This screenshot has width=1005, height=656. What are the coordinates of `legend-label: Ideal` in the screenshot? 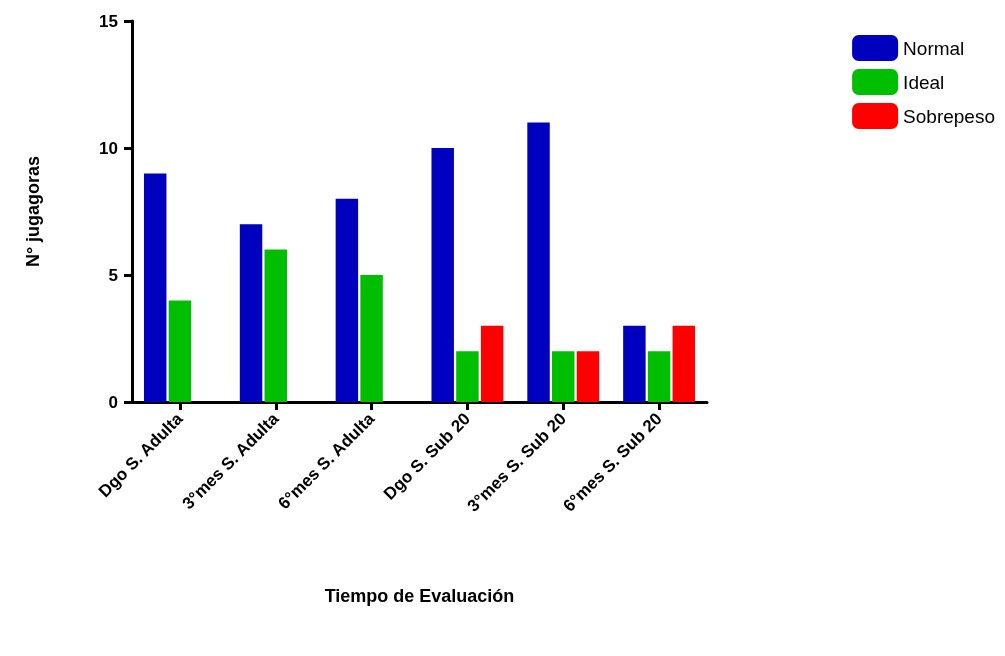 It's located at (924, 82).